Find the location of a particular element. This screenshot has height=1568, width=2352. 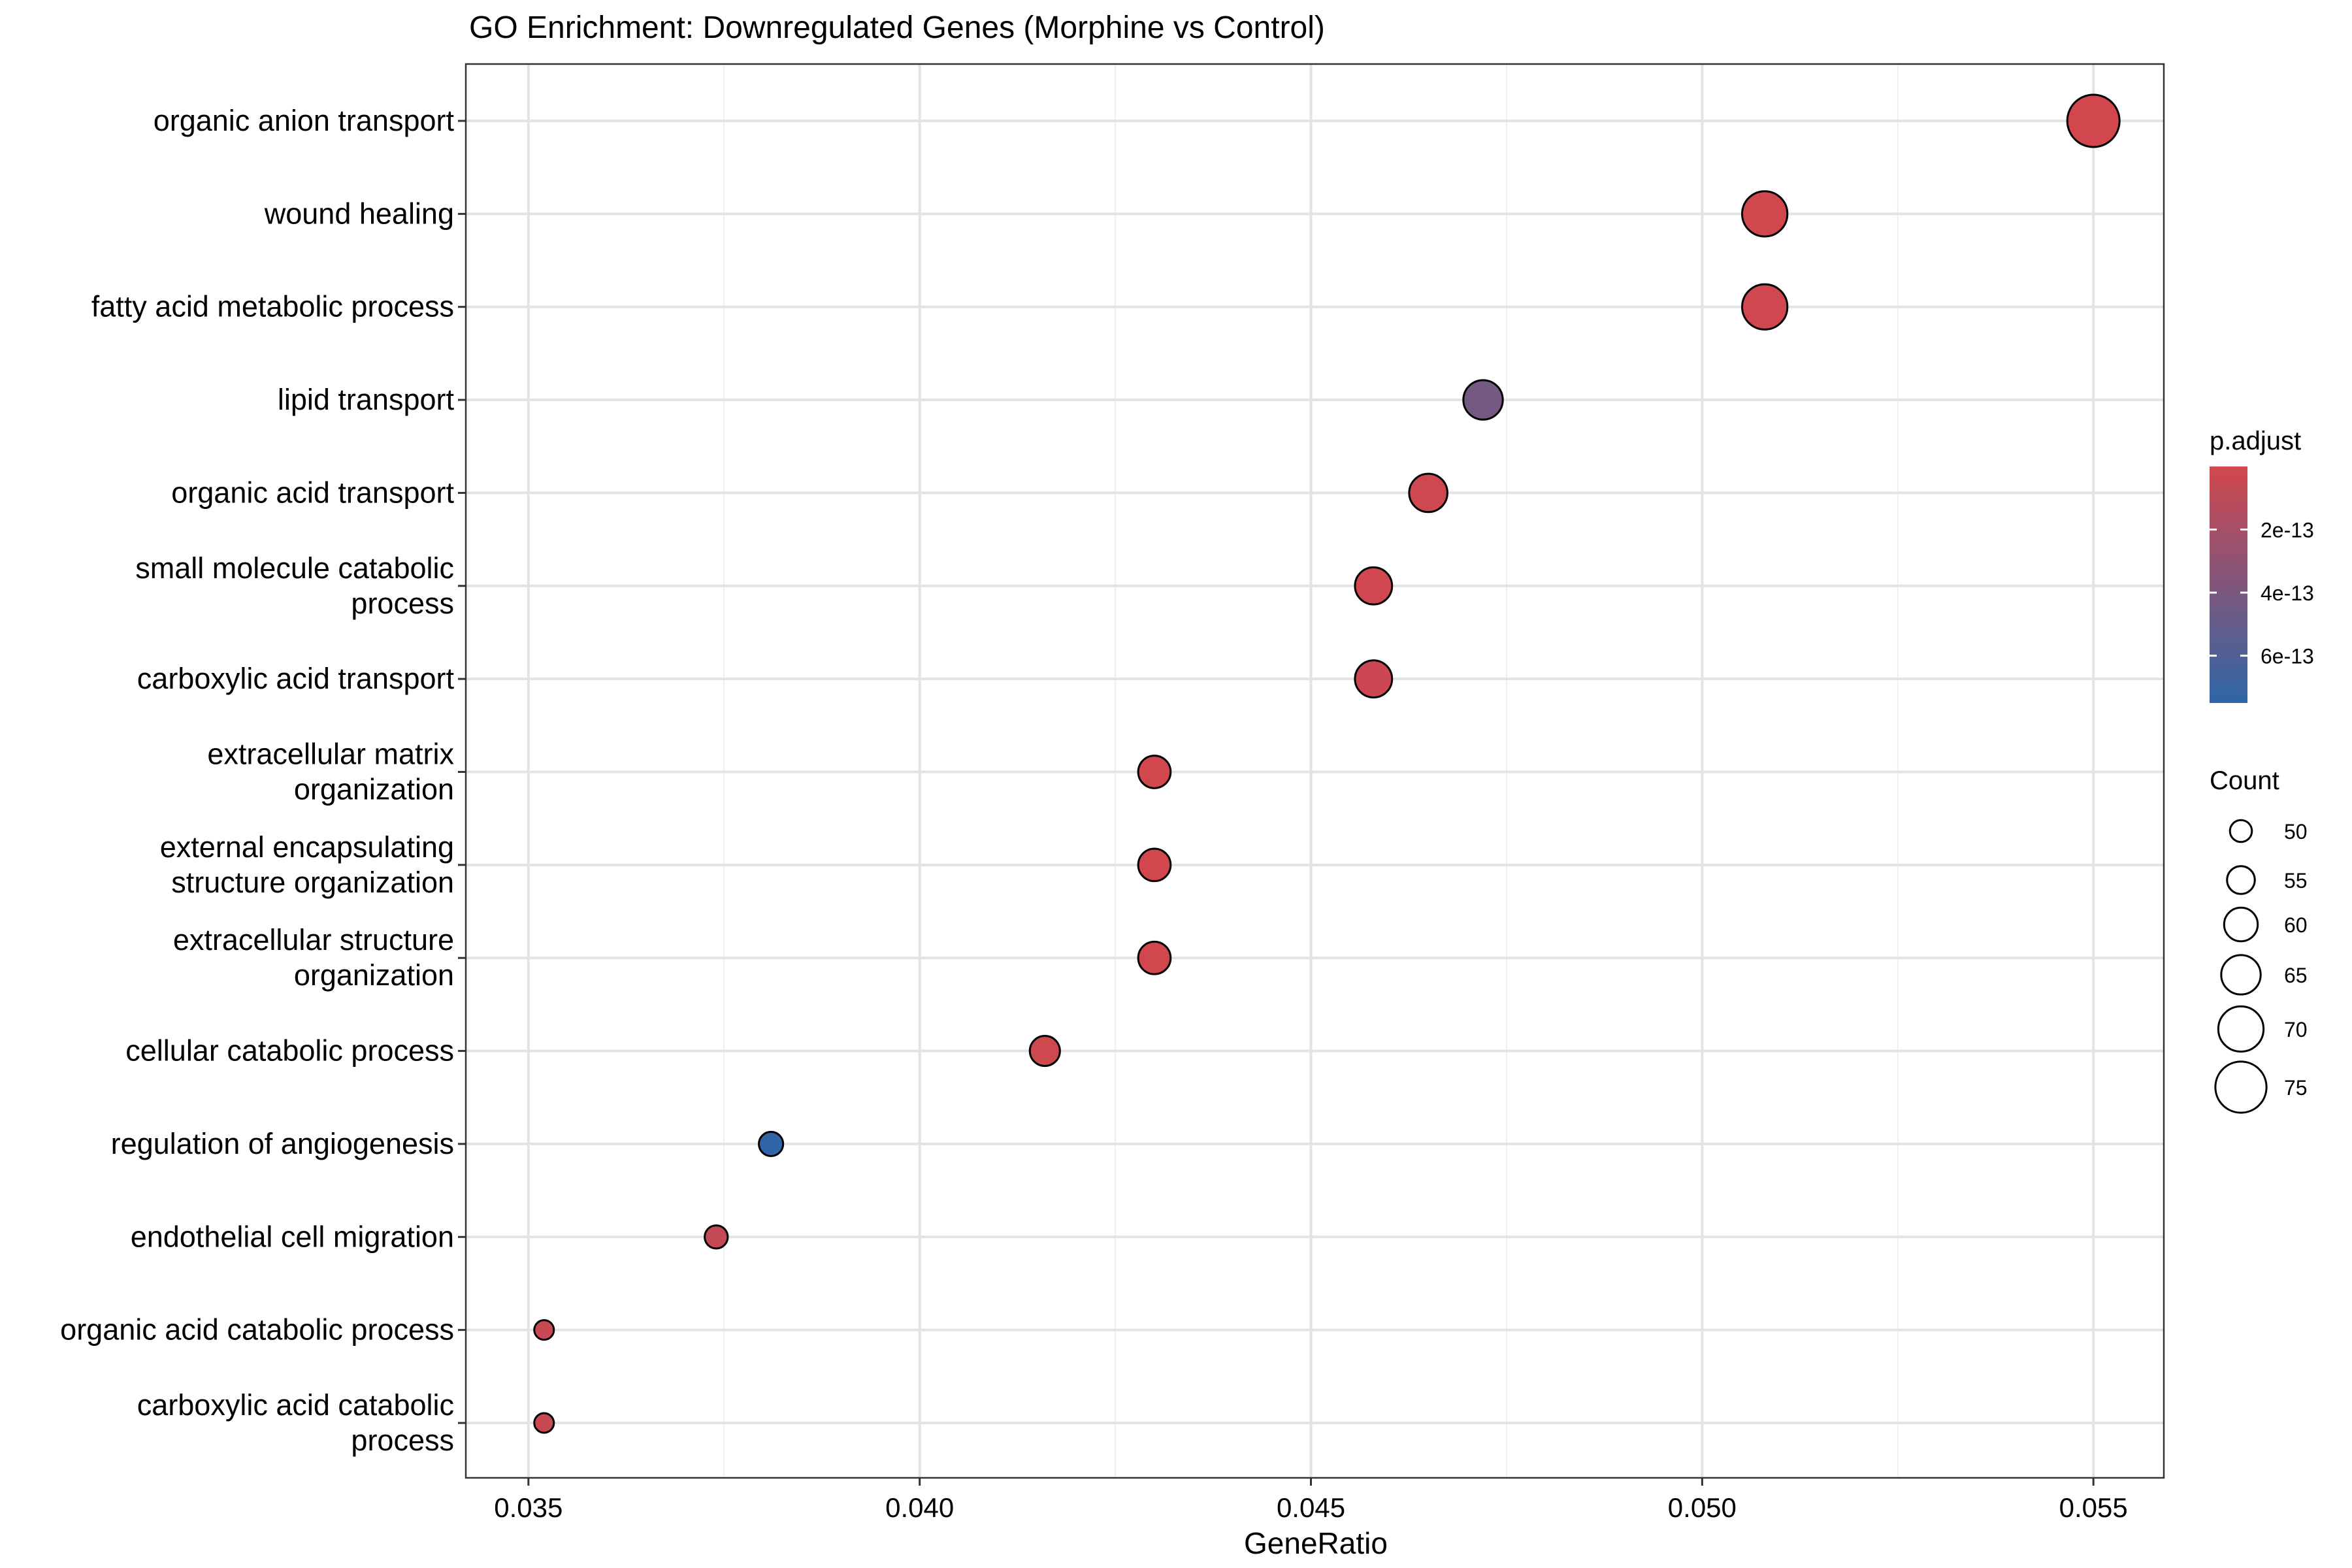

y-tick-label-line: cellular catabolic process is located at coordinates (289, 1051).